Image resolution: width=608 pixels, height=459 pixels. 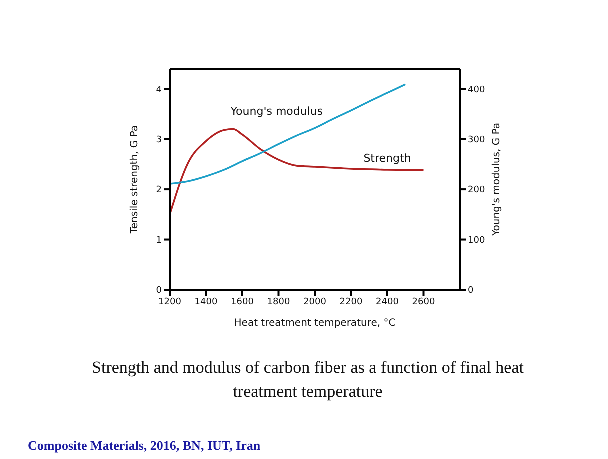 I want to click on y-tick-label: 4, so click(x=159, y=90).